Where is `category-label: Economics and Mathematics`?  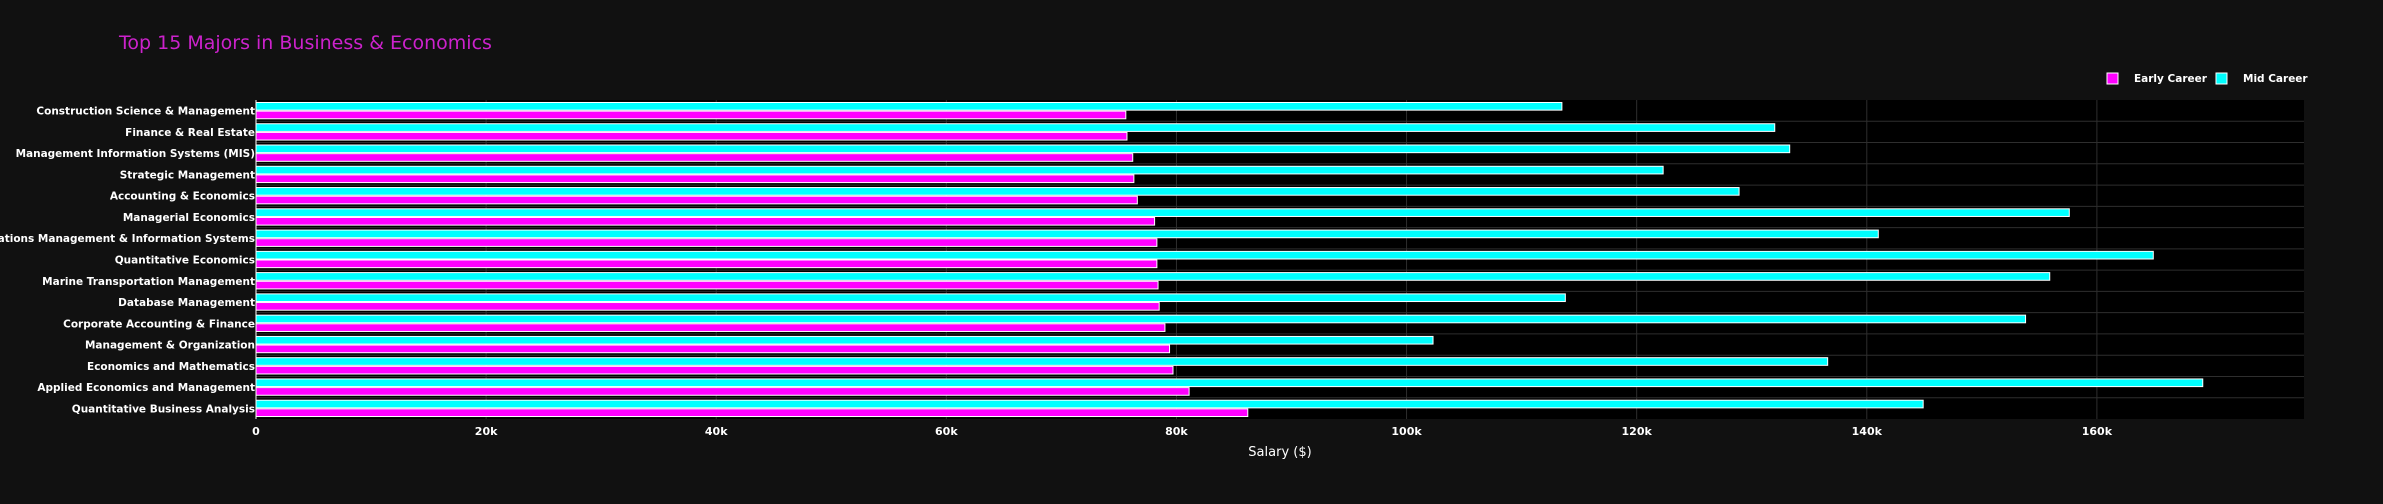
category-label: Economics and Mathematics is located at coordinates (171, 367).